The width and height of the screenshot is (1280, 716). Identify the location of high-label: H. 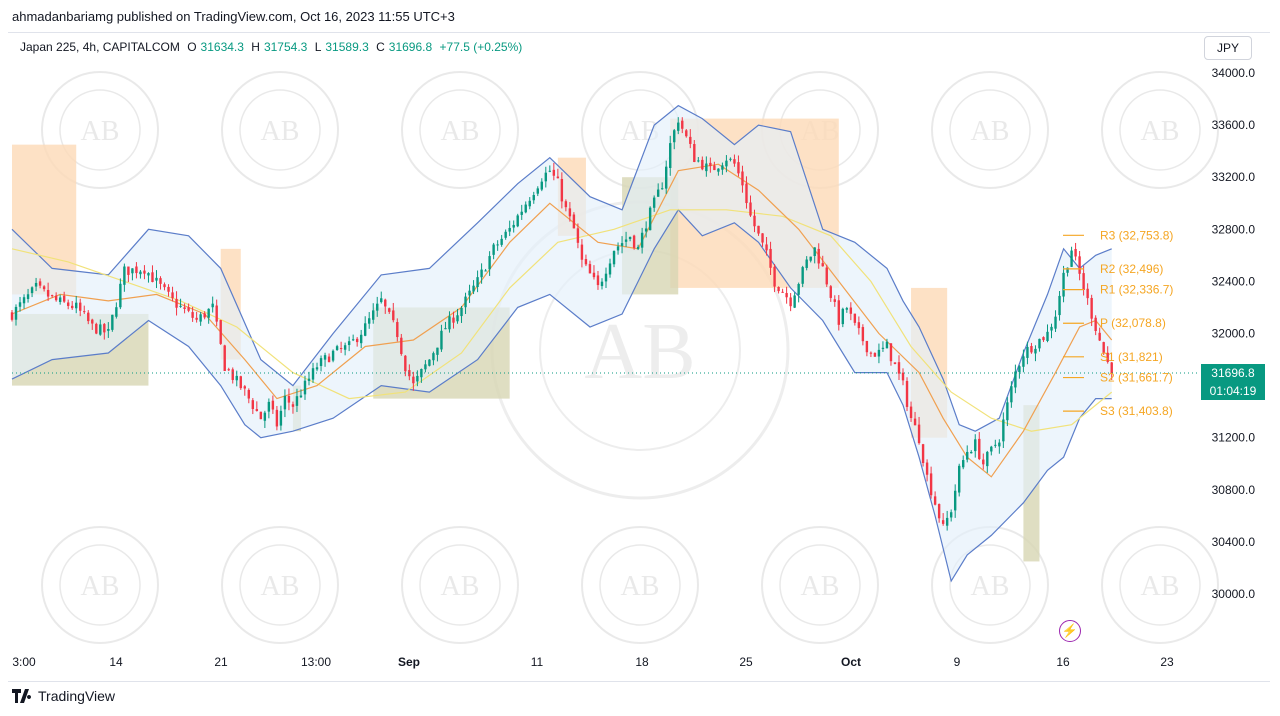
(255, 47).